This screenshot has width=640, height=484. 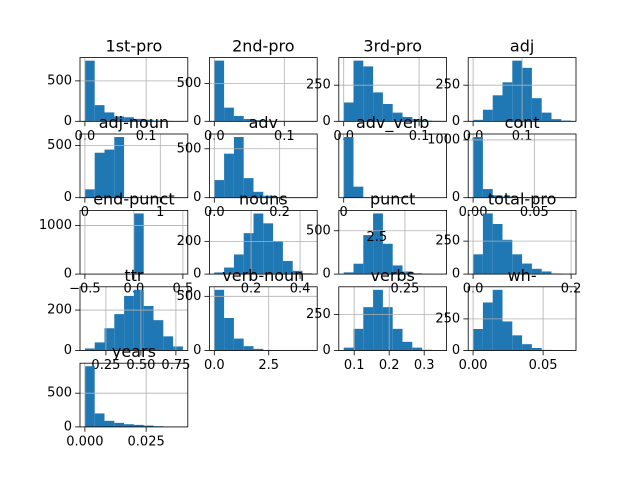 I want to click on subplot-title: end-punct, so click(x=133, y=198).